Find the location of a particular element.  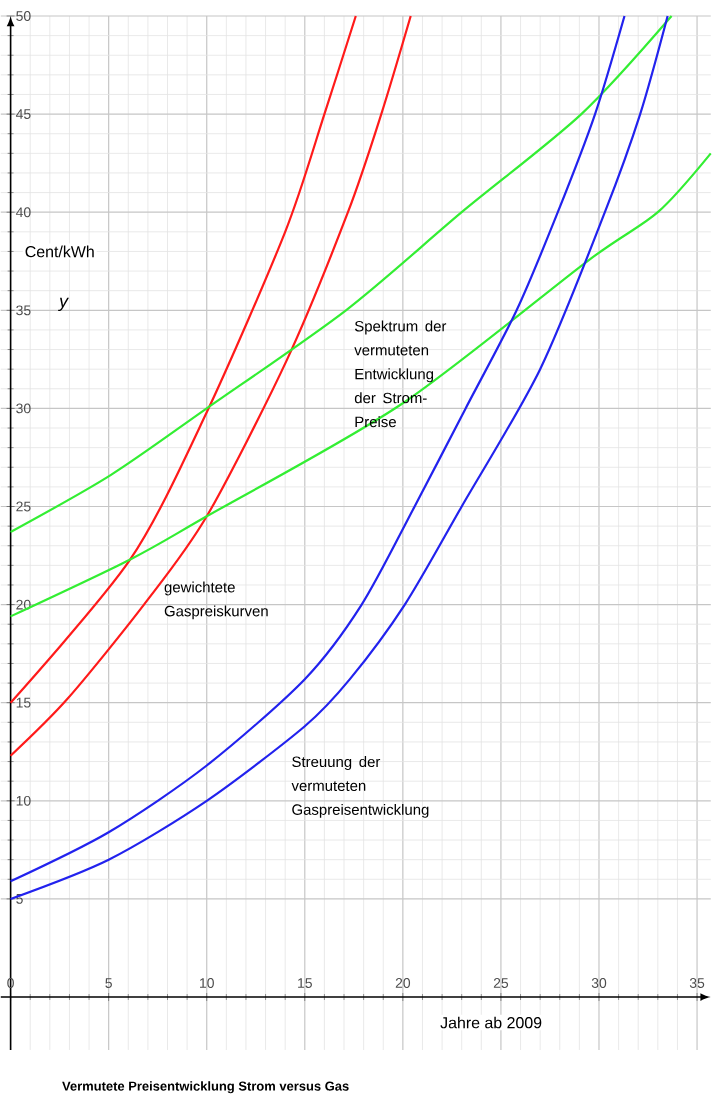

annotation: y is located at coordinates (64, 304).